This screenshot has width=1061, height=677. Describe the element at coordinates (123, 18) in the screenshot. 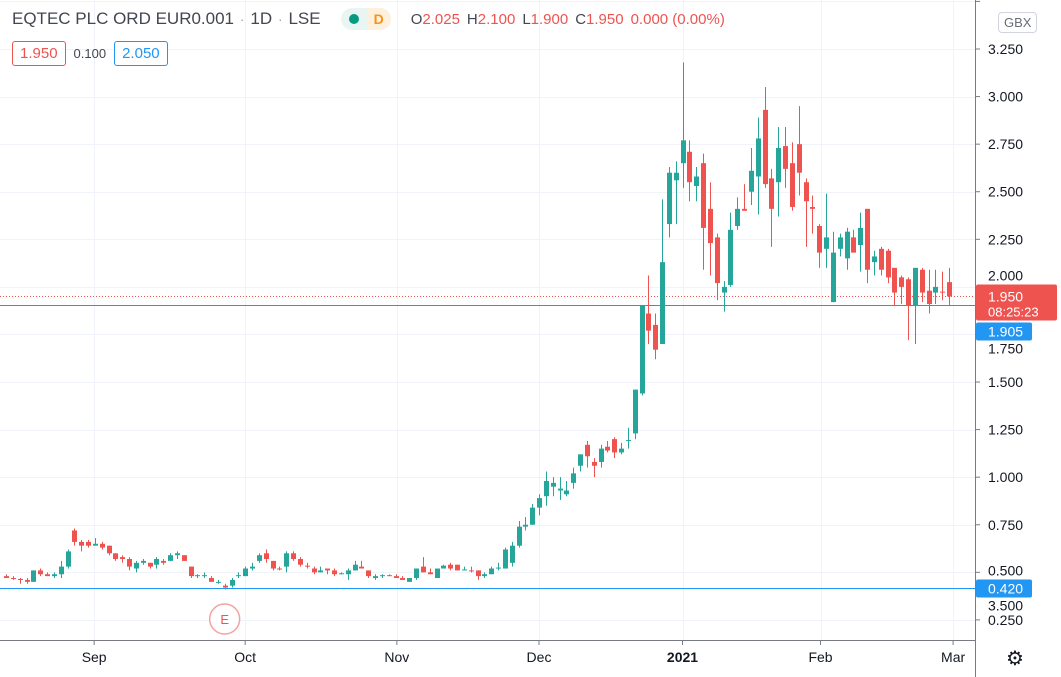

I see `symbol-name: EQTEC PLC ORD EUR0.001` at that location.